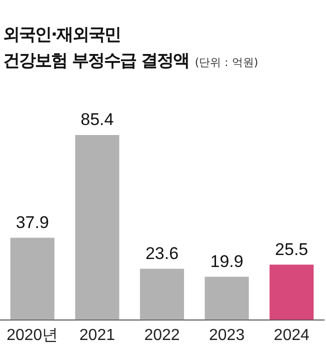  Describe the element at coordinates (291, 249) in the screenshot. I see `data-label: 25.5` at that location.